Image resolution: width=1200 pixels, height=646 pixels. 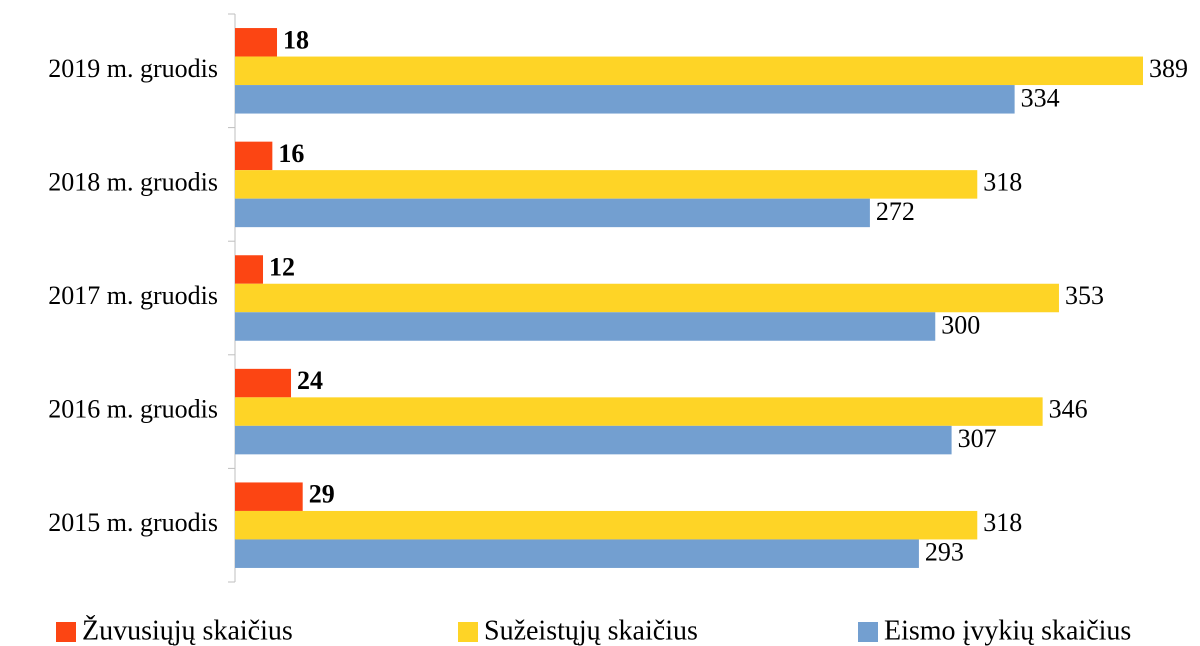 I want to click on value-label: 29, so click(x=322, y=494).